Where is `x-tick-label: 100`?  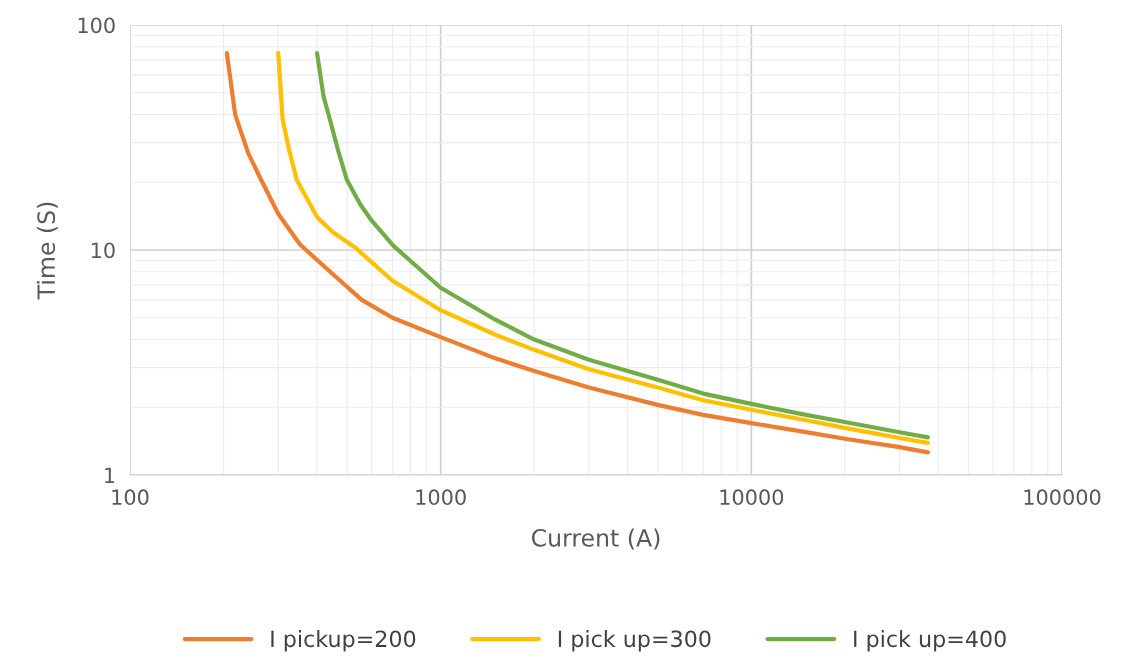
x-tick-label: 100 is located at coordinates (130, 497).